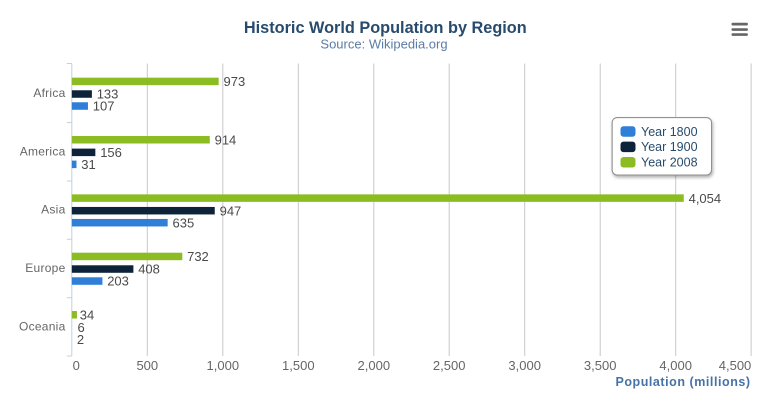  I want to click on svg-text: 500, so click(147, 365).